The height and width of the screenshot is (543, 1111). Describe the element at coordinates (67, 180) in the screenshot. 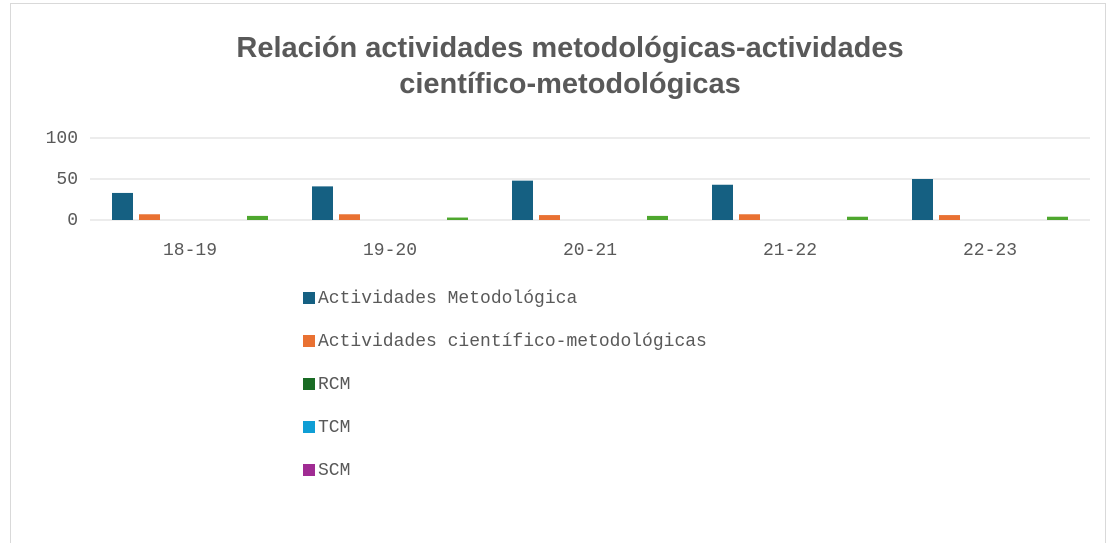

I see `y-tick-label: 50` at that location.